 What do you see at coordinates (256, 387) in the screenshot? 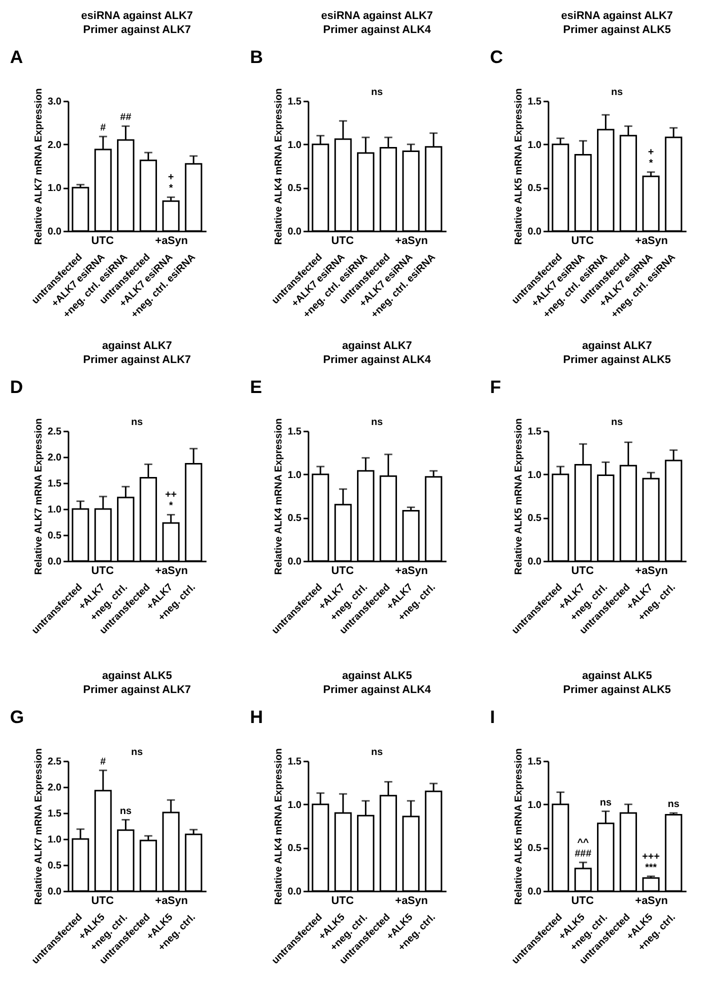
I see `text: E` at bounding box center [256, 387].